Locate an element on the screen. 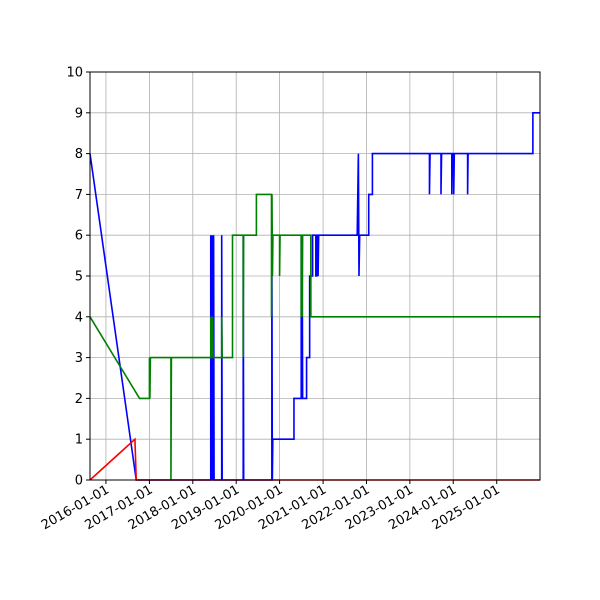  y-tick-label: 5 is located at coordinates (79, 277).